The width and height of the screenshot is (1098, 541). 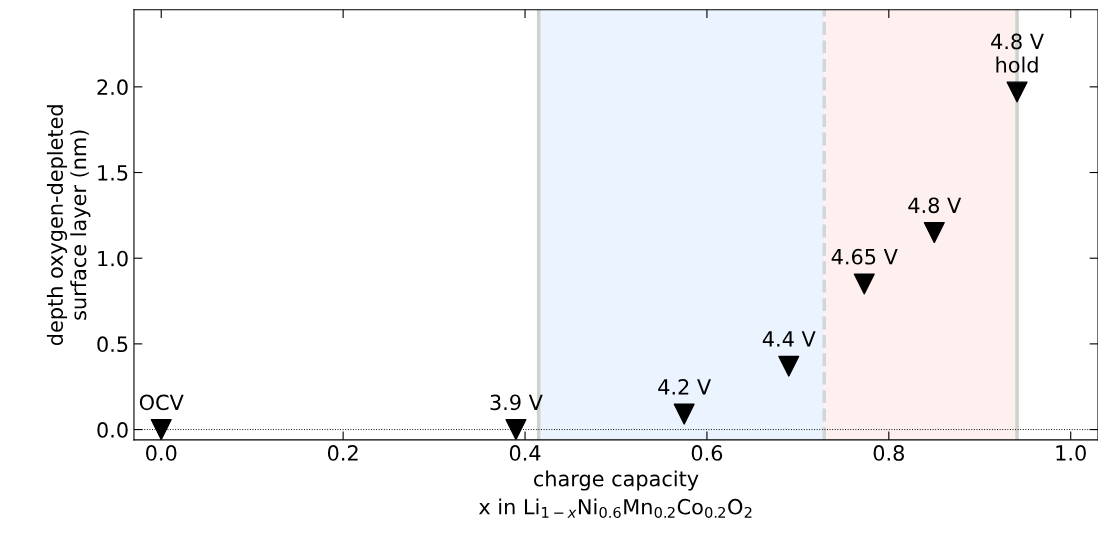 What do you see at coordinates (789, 339) in the screenshot?
I see `annotation: 4.4 V` at bounding box center [789, 339].